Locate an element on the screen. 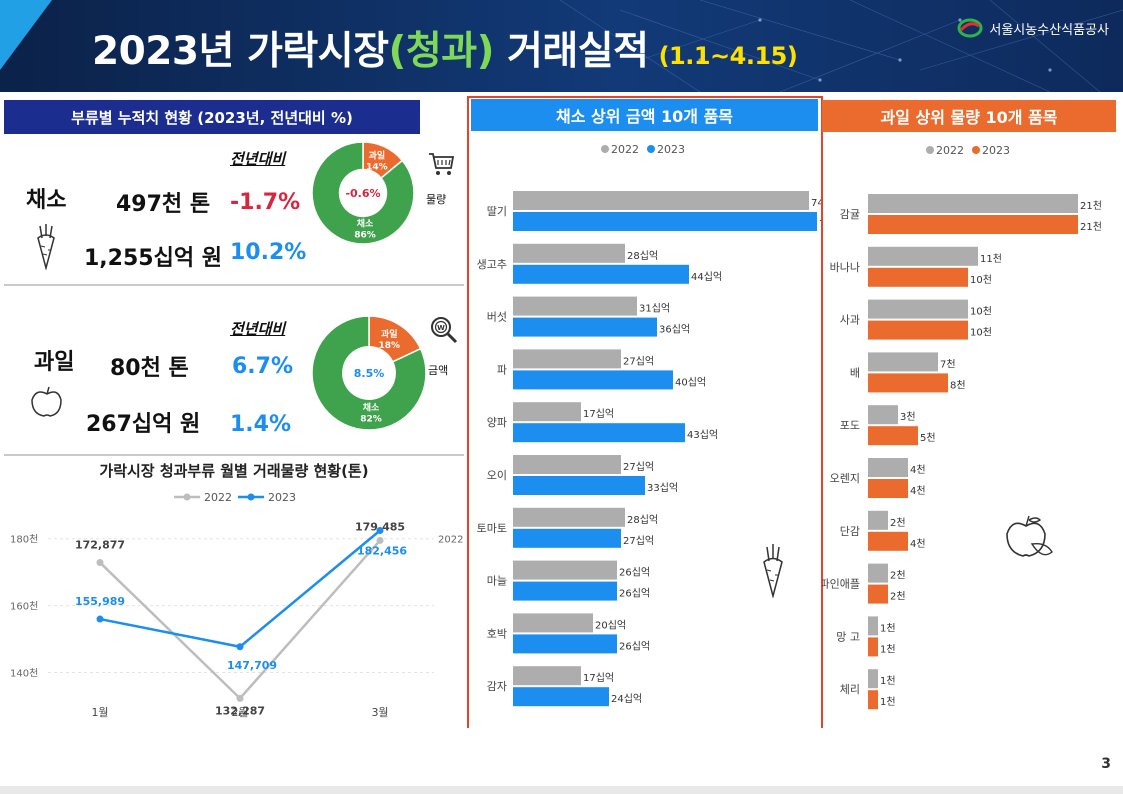 The height and width of the screenshot is (794, 1123). fruit-amount-pct: 1.4% is located at coordinates (261, 424).